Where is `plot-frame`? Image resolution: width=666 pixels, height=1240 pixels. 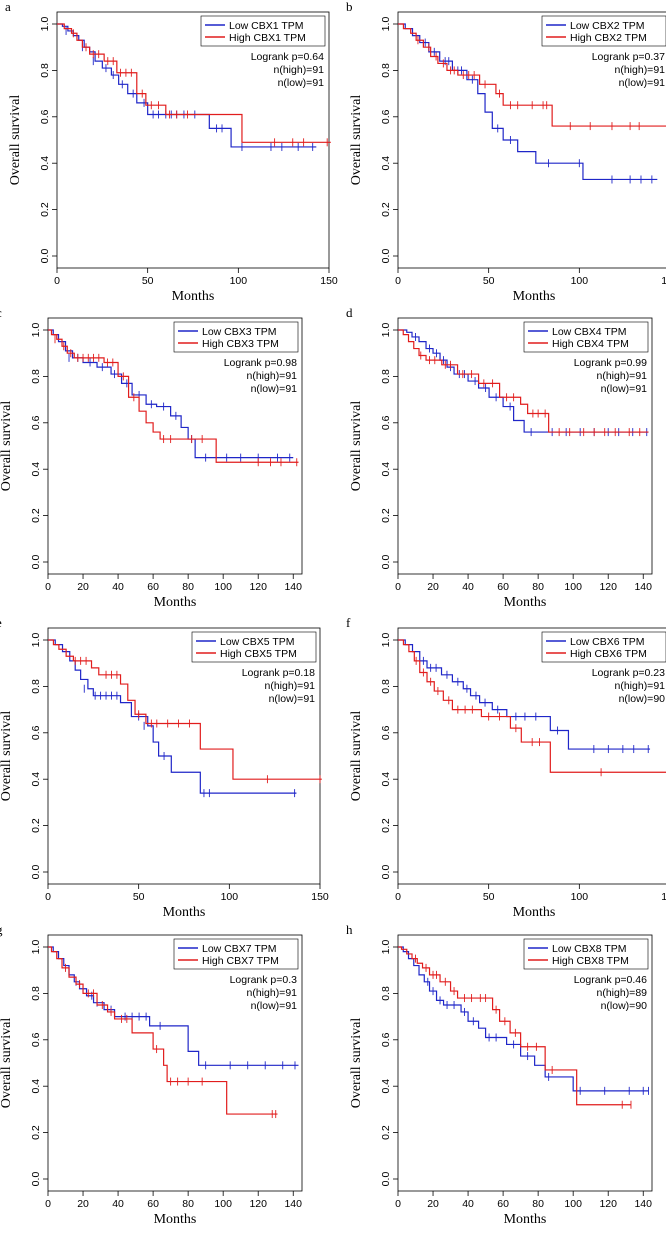
plot-frame is located at coordinates (175, 446).